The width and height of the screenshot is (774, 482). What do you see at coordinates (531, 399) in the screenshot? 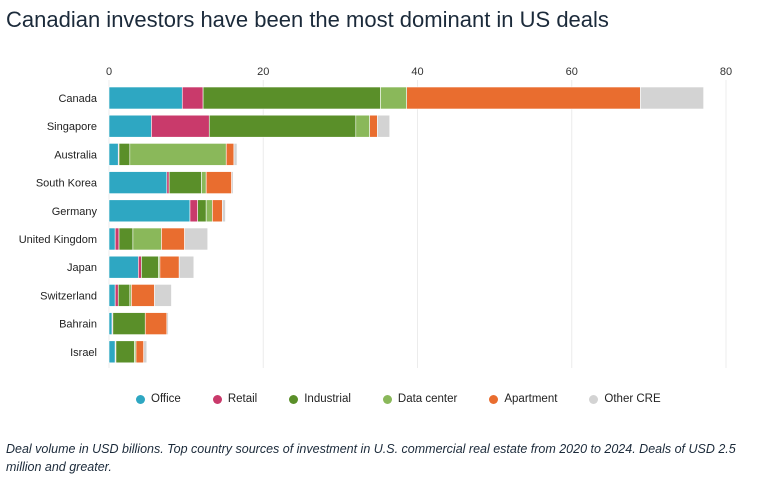
I see `legend-label: Apartment` at bounding box center [531, 399].